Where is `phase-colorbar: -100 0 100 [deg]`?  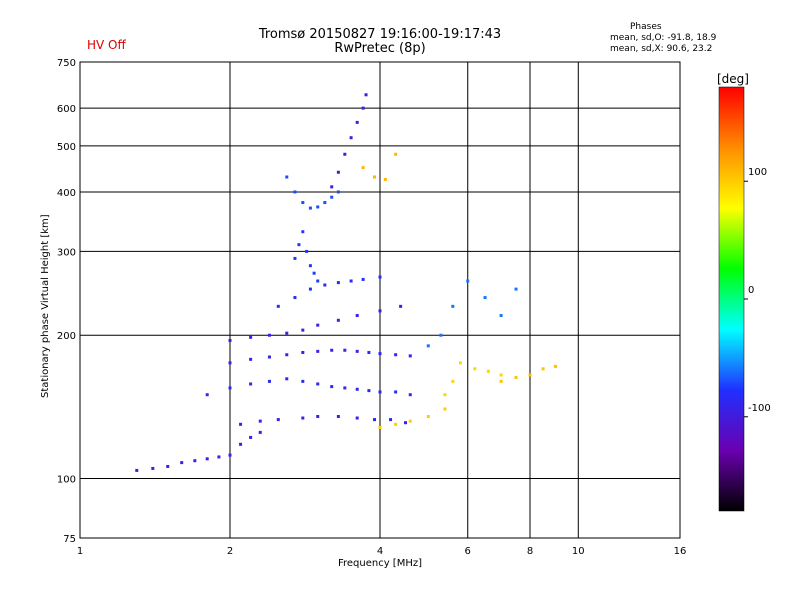
phase-colorbar: -100 0 100 [deg] is located at coordinates (744, 292).